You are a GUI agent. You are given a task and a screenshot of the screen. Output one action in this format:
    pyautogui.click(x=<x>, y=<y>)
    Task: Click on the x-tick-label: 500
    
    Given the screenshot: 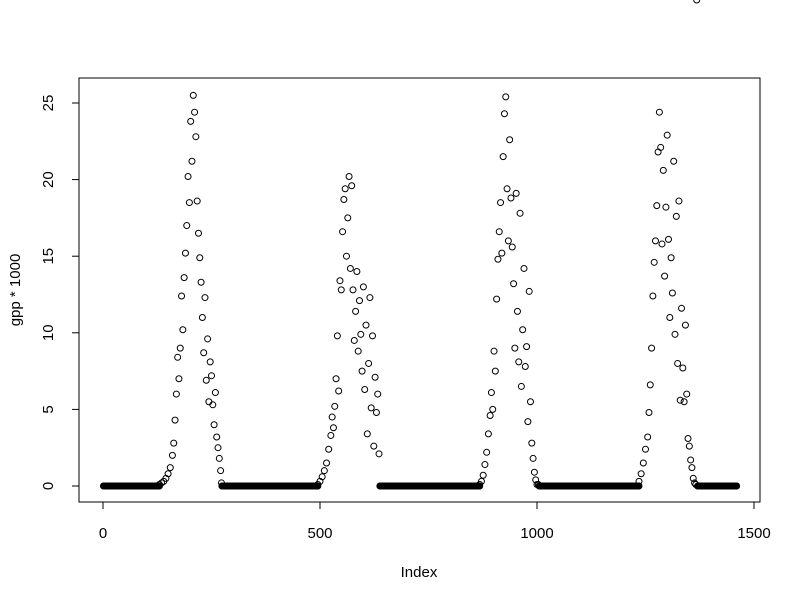 What is the action you would take?
    pyautogui.click(x=319, y=533)
    